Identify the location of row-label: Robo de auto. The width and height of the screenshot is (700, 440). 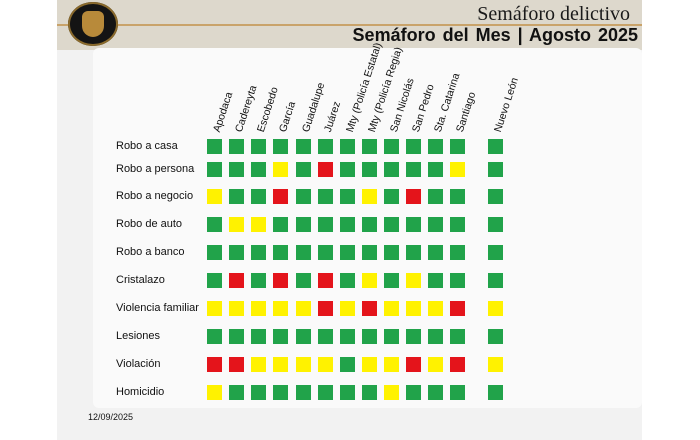
(149, 224).